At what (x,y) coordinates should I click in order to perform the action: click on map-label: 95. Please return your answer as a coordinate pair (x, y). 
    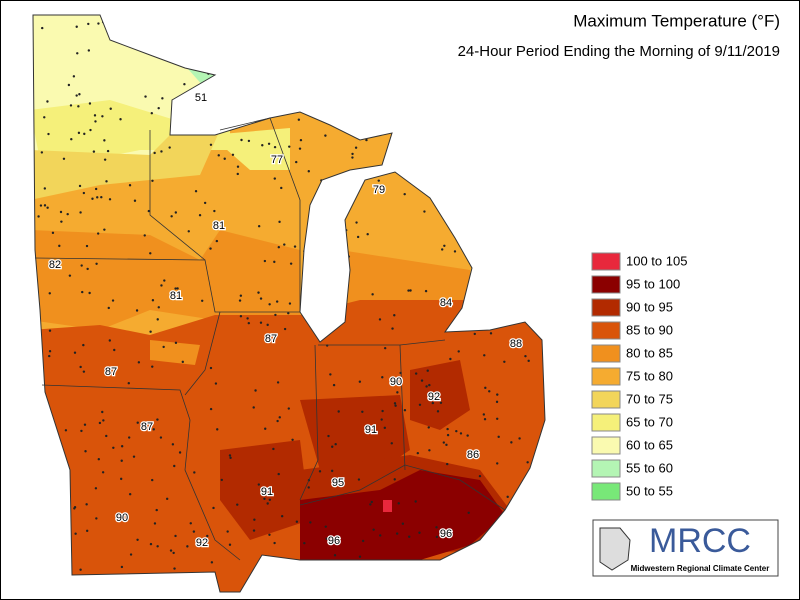
    Looking at the image, I should click on (338, 483).